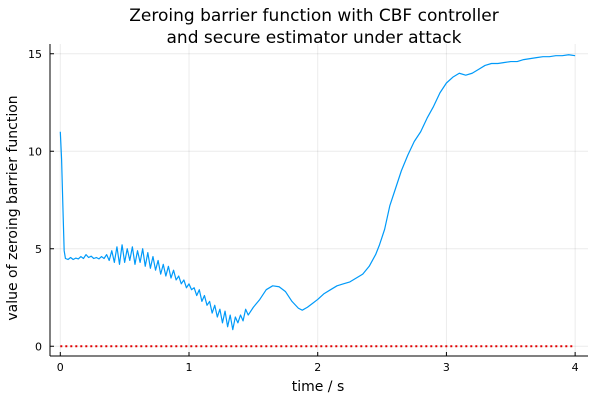  What do you see at coordinates (13, 207) in the screenshot?
I see `y-axis-label: value of zeroing barrier function` at bounding box center [13, 207].